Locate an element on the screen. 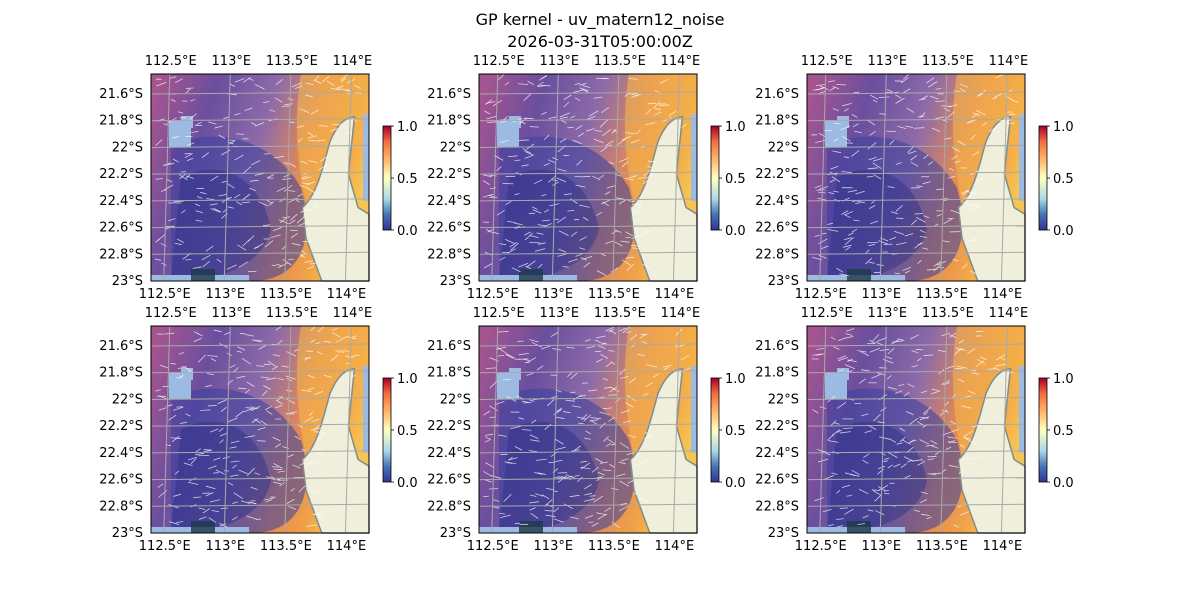  lat-tick-label: 22.2°S is located at coordinates (121, 174).